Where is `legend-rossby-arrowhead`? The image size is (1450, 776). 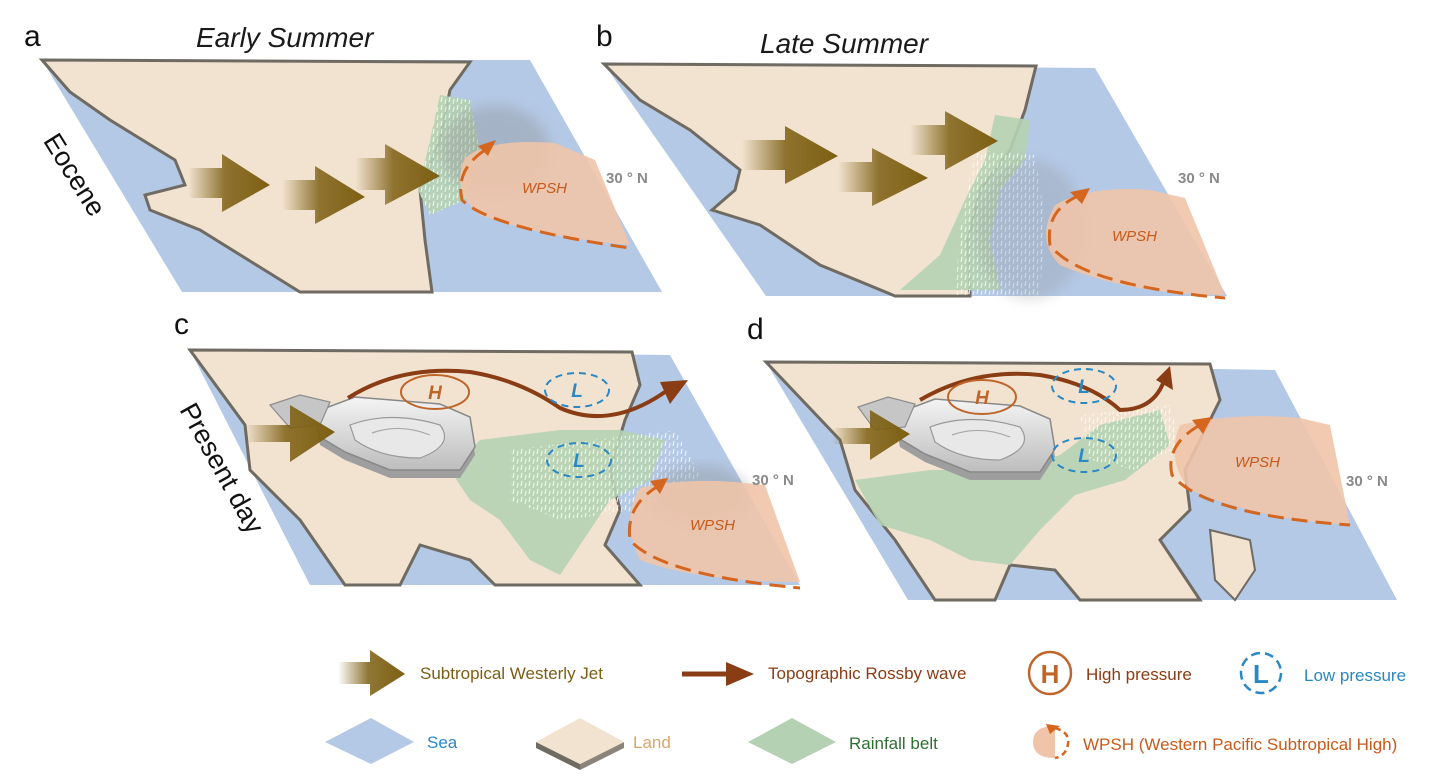 legend-rossby-arrowhead is located at coordinates (740, 674).